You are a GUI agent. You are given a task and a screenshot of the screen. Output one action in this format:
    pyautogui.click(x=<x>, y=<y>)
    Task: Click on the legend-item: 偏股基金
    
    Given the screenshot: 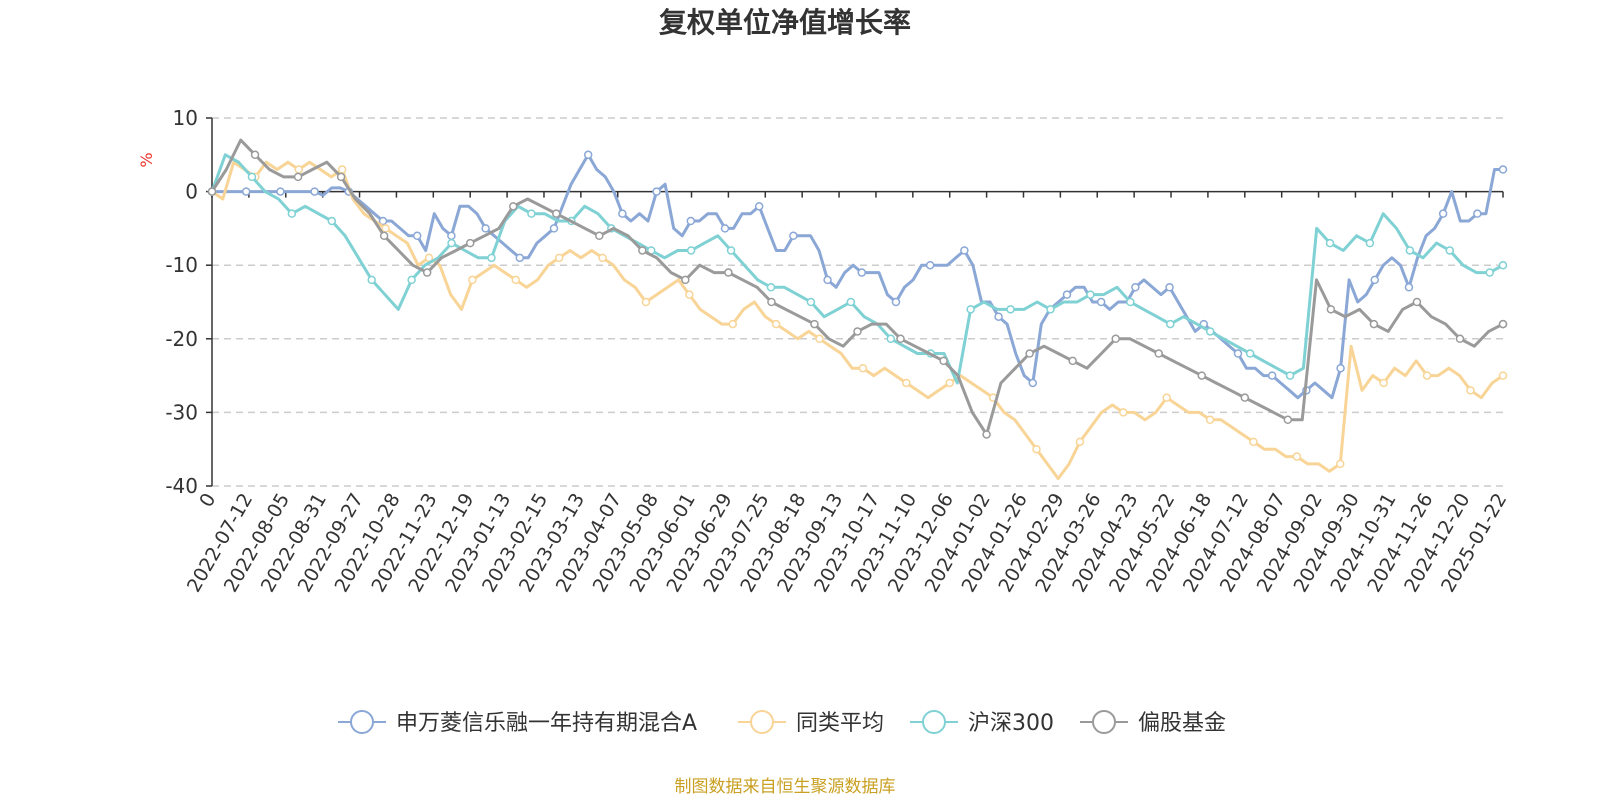 What is the action you would take?
    pyautogui.click(x=1153, y=723)
    